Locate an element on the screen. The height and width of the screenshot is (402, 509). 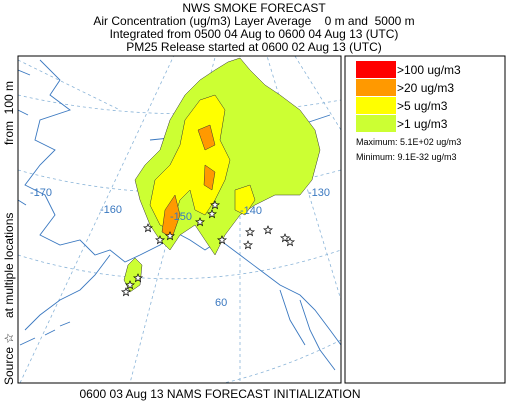
legend-label: >5 ug/m3 is located at coordinates (422, 106).